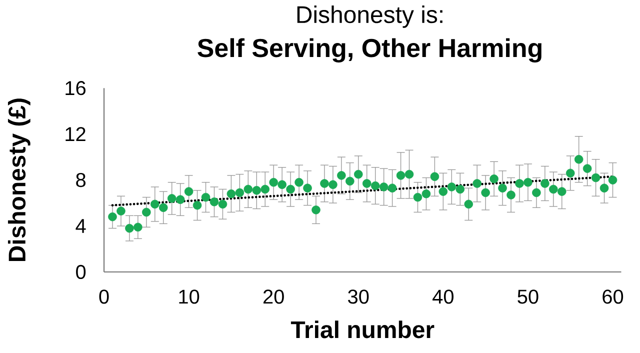 The height and width of the screenshot is (353, 640). I want to click on y-tick-label: 0, so click(81, 272).